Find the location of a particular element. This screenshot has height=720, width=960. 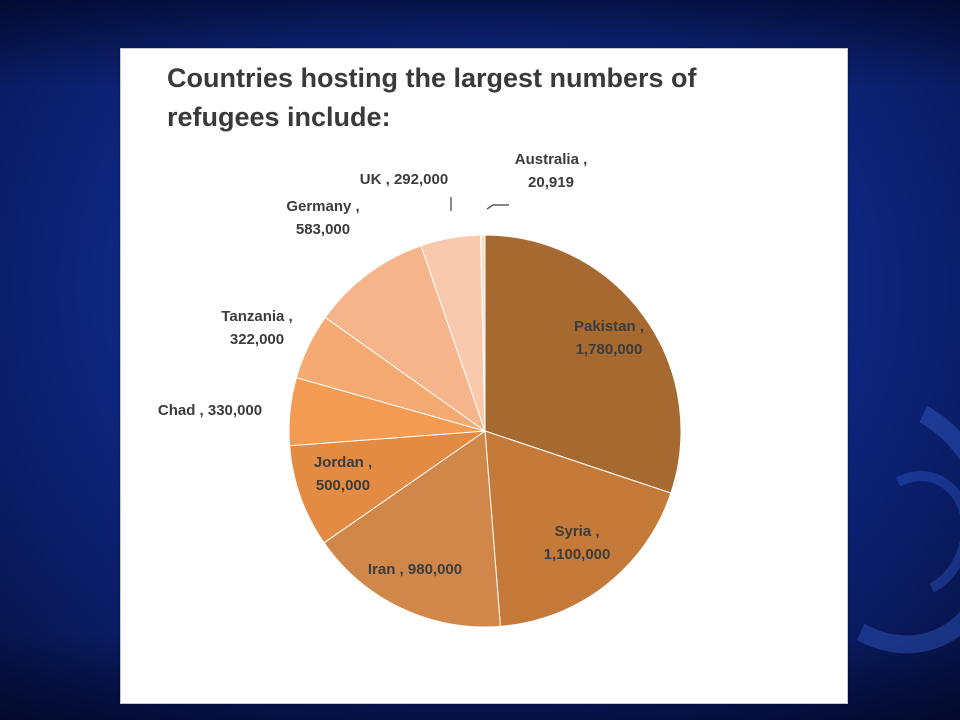

data-label-iran: Iran , 980,000 is located at coordinates (415, 569).